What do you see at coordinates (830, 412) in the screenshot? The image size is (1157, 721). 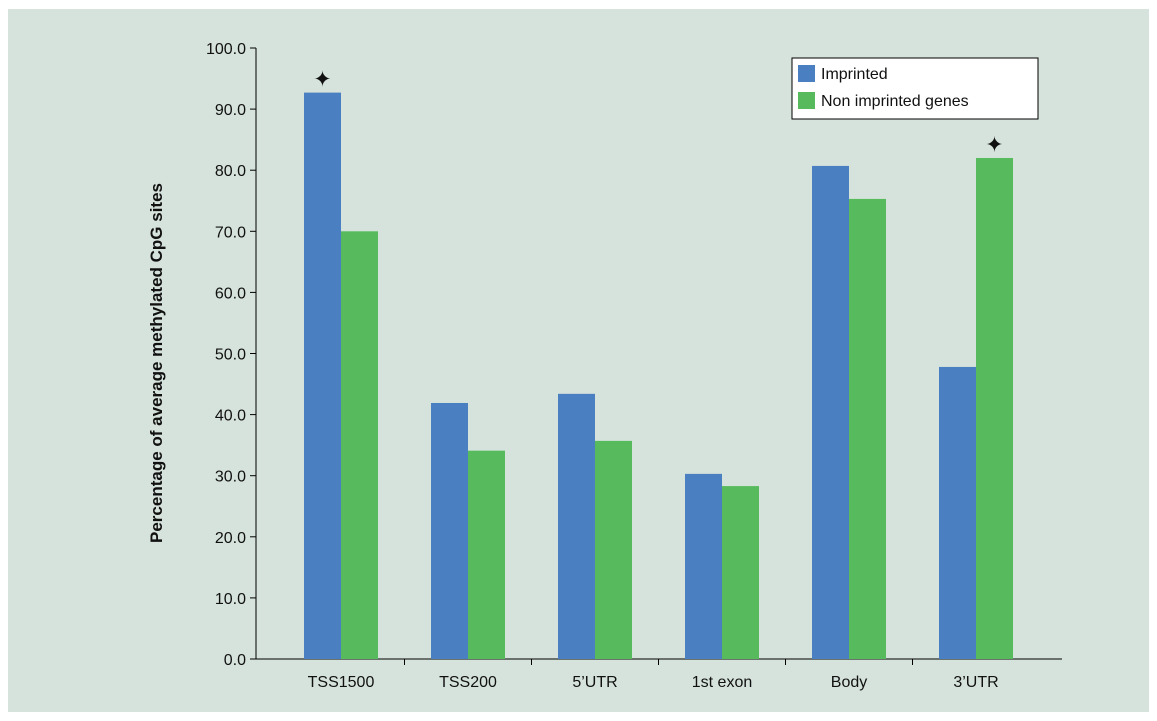 I see `bar-imprinted-body` at bounding box center [830, 412].